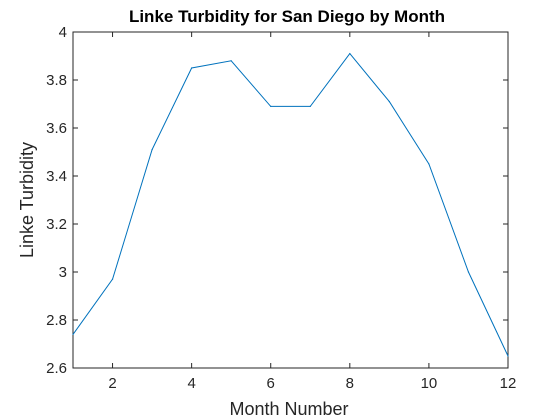 The width and height of the screenshot is (560, 420). Describe the element at coordinates (508, 383) in the screenshot. I see `x-tick-label: 12` at that location.